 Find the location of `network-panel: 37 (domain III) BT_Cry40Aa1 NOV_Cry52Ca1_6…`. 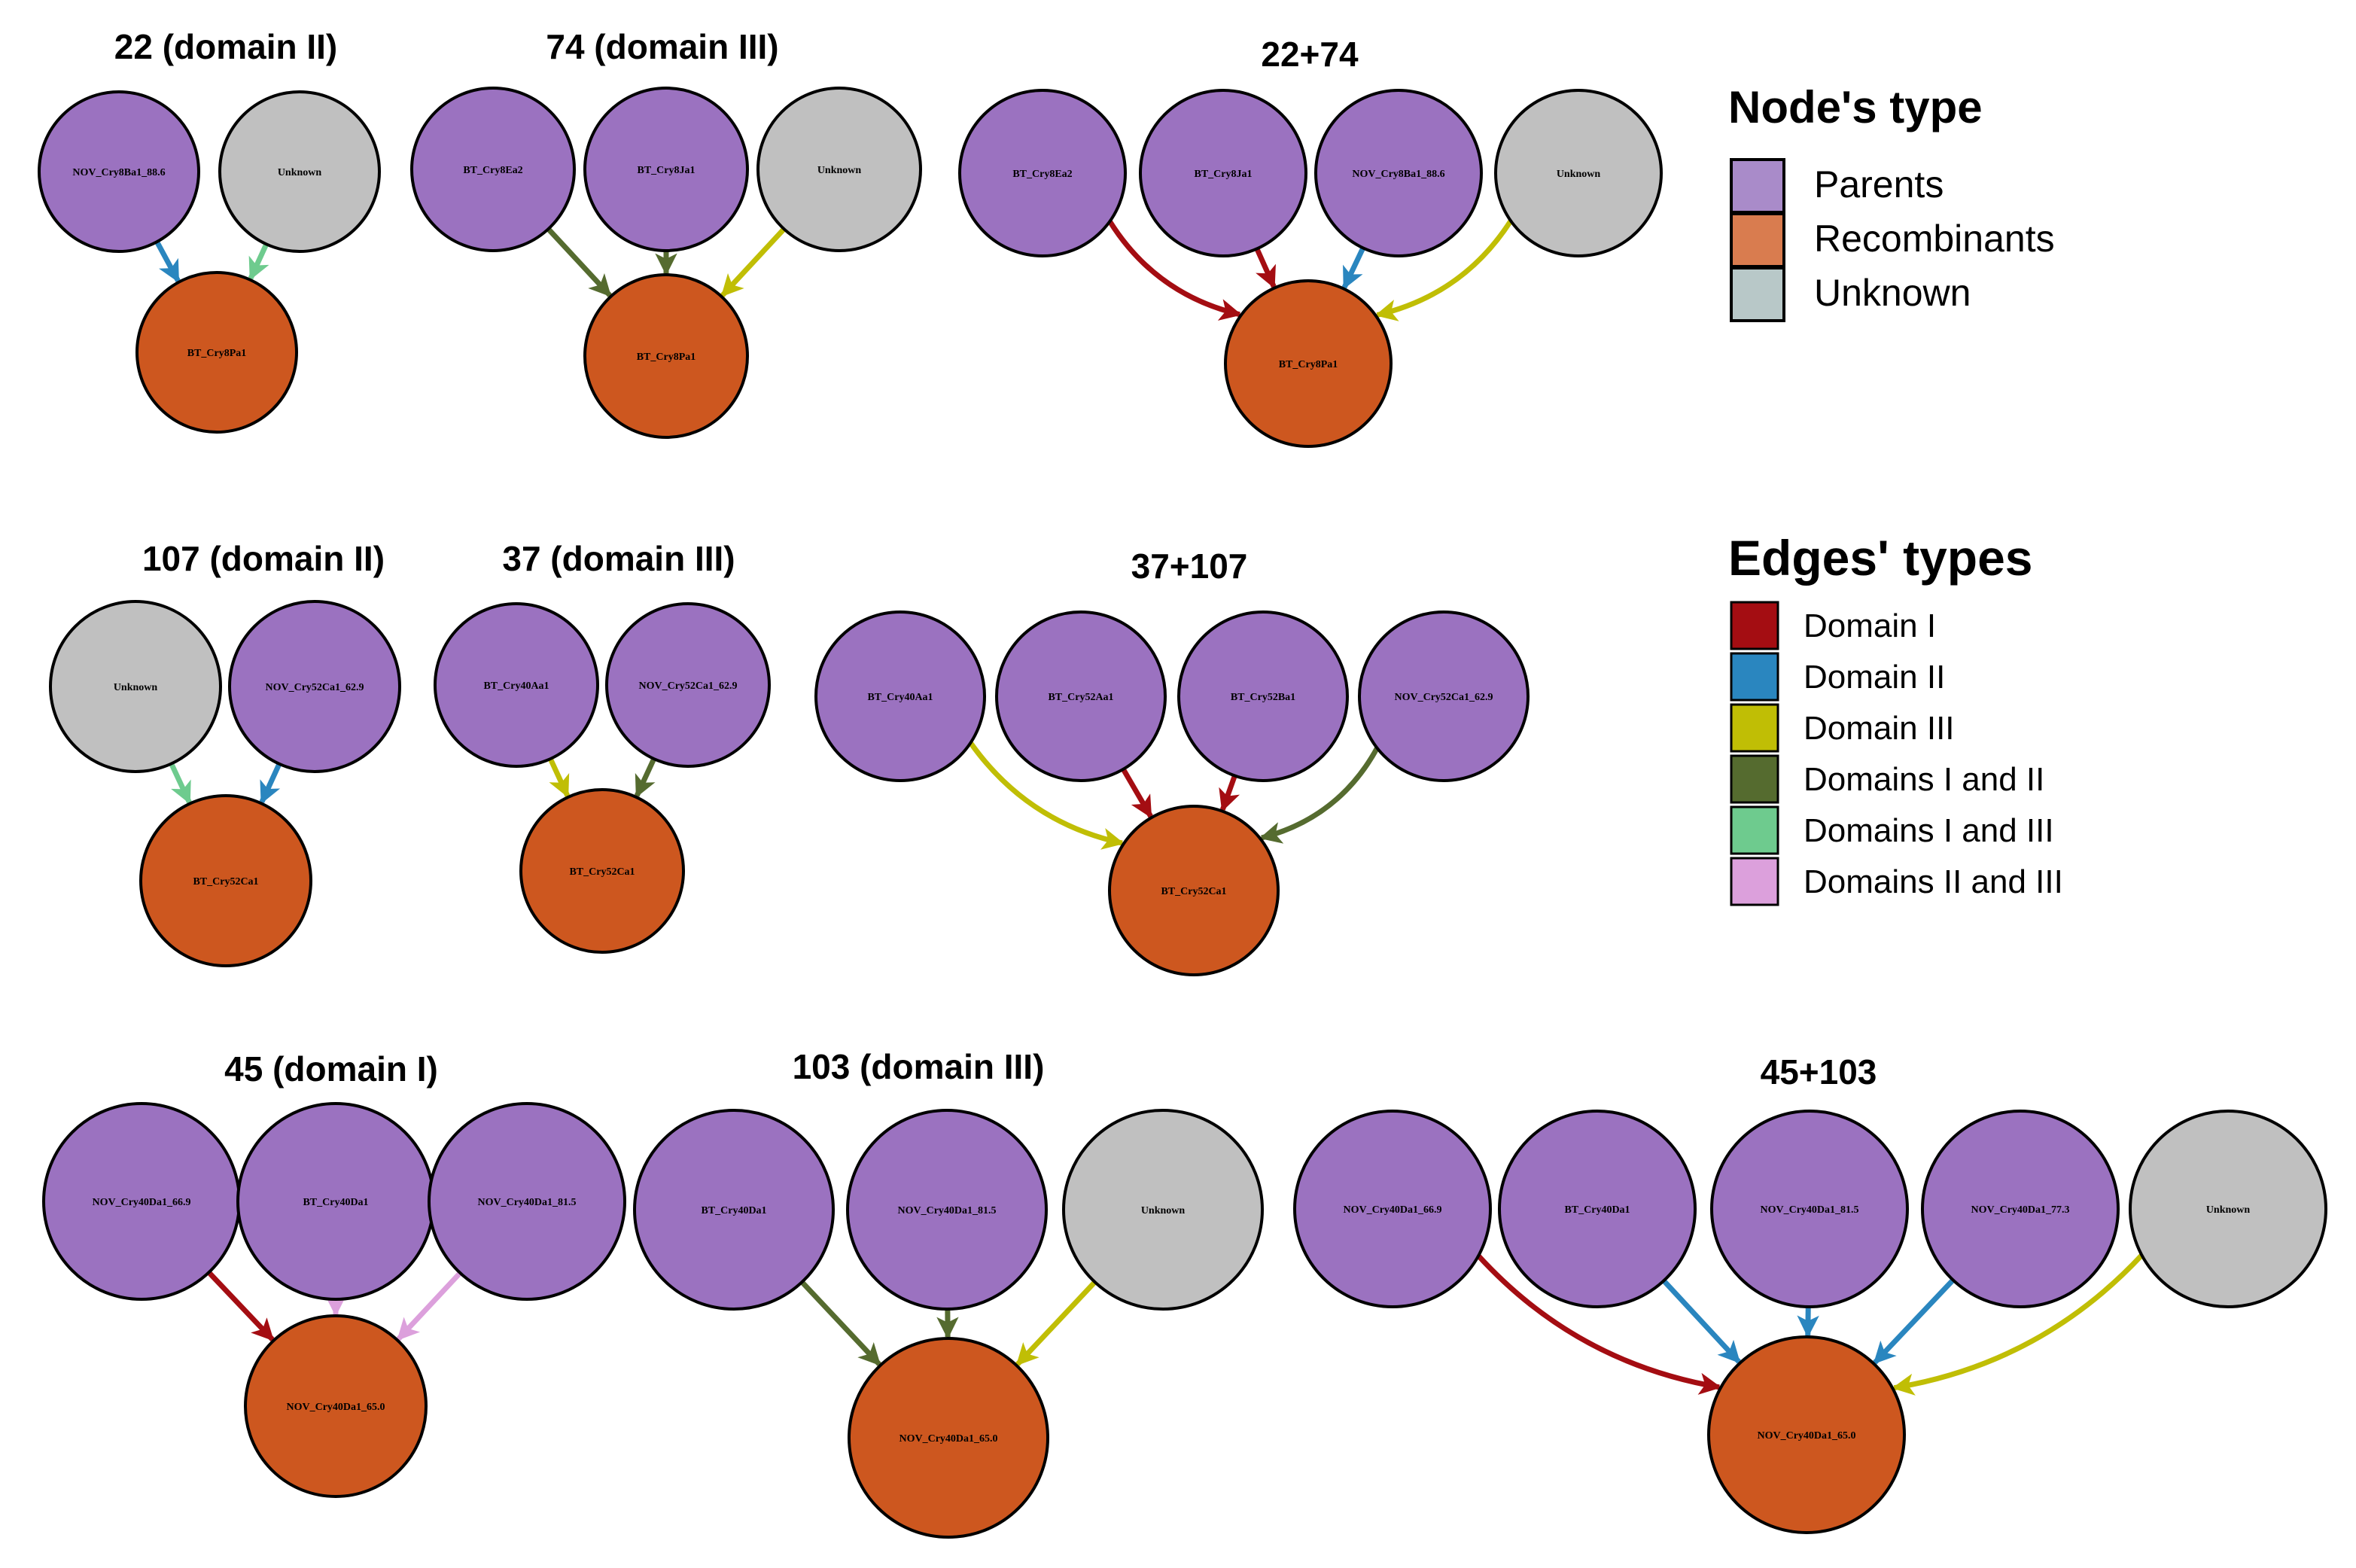

network-panel: 37 (domain III) BT_Cry40Aa1 NOV_Cry52Ca1_6… is located at coordinates (602, 746).